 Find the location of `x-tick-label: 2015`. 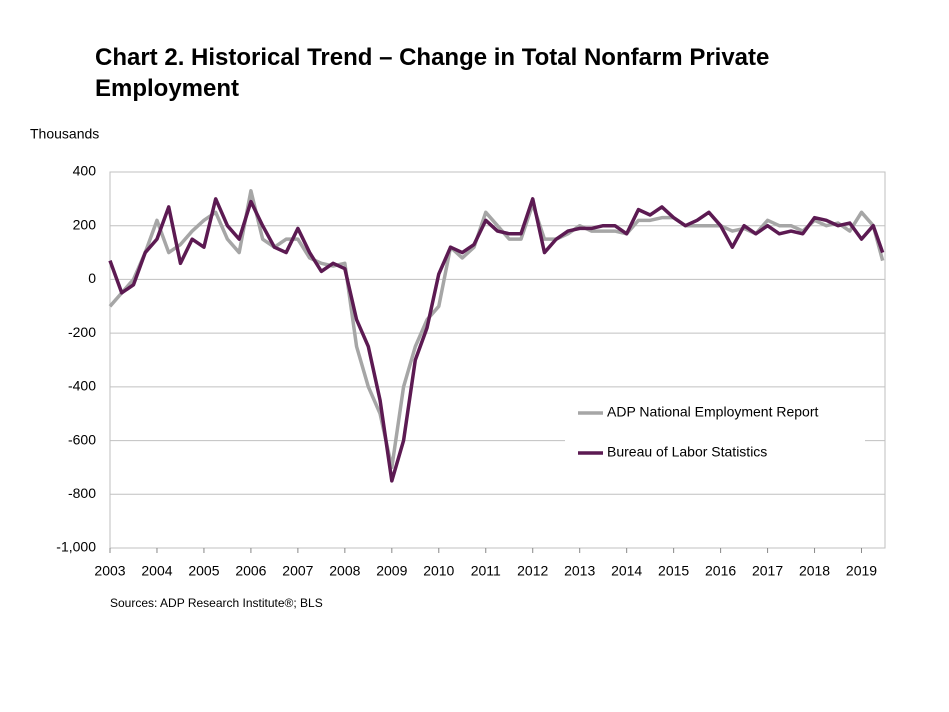

x-tick-label: 2015 is located at coordinates (673, 571).